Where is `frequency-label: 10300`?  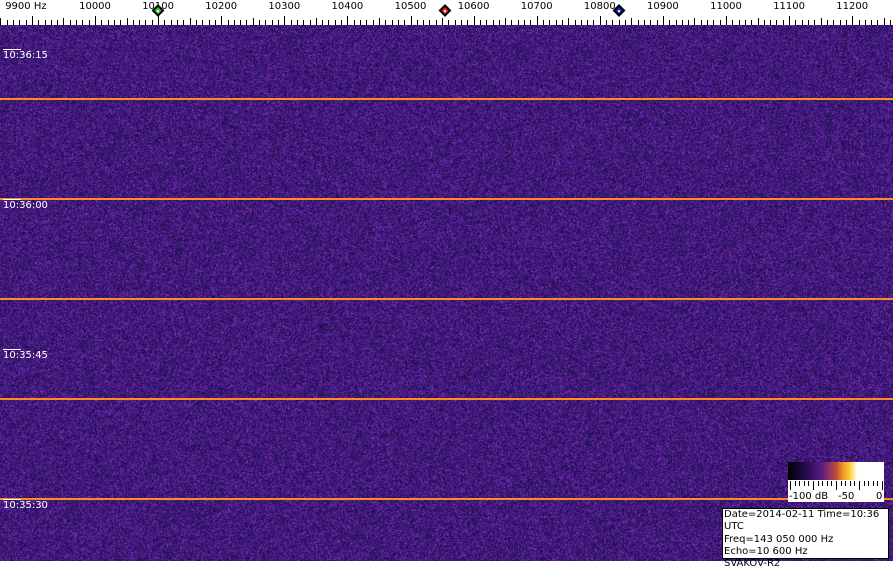
frequency-label: 10300 is located at coordinates (284, 6).